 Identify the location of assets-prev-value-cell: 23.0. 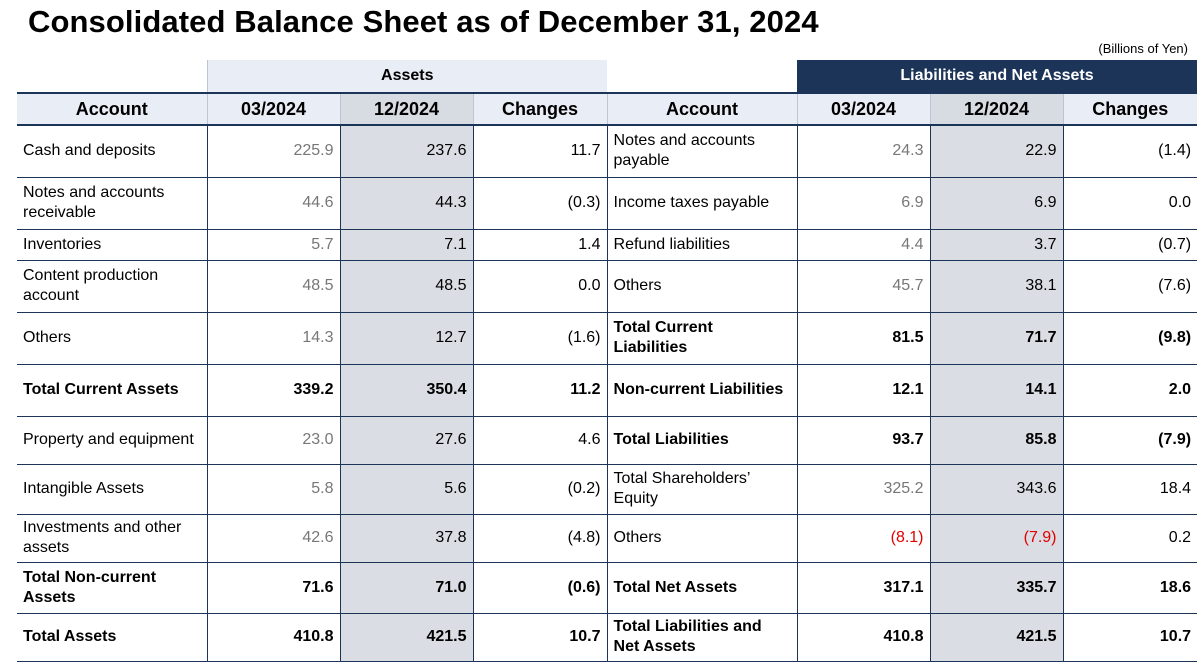
(274, 440).